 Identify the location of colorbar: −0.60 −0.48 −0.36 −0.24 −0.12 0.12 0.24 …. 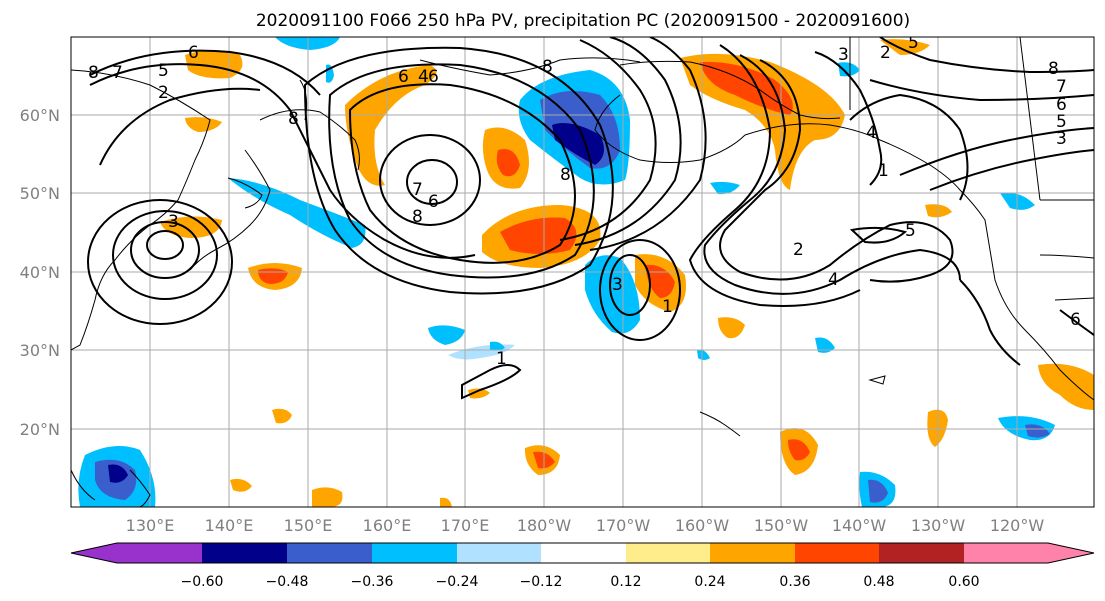
(582, 566).